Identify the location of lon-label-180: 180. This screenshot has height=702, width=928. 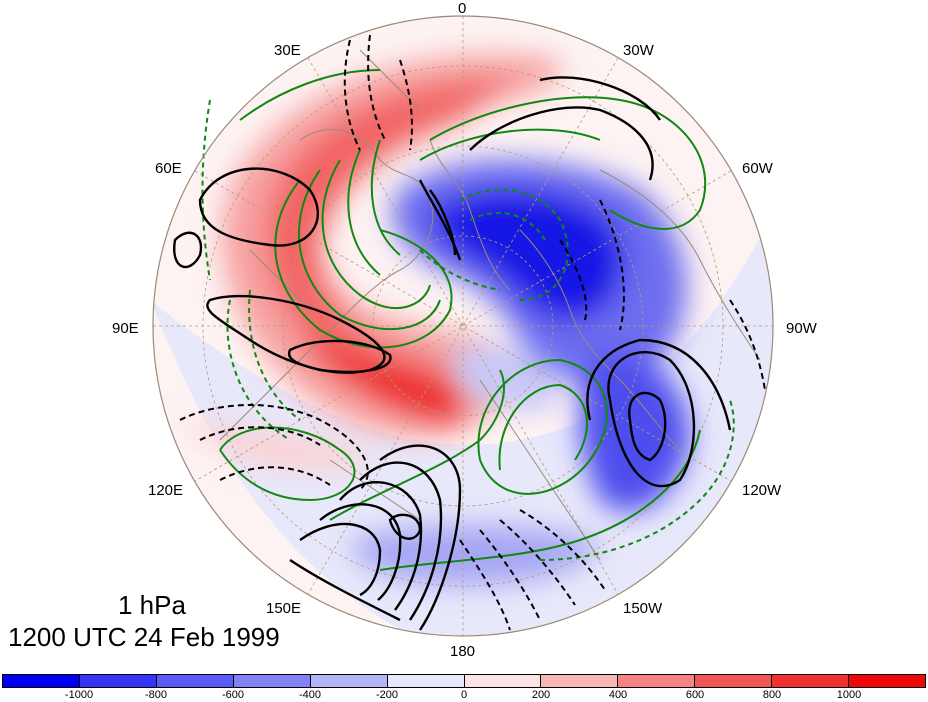
(463, 651).